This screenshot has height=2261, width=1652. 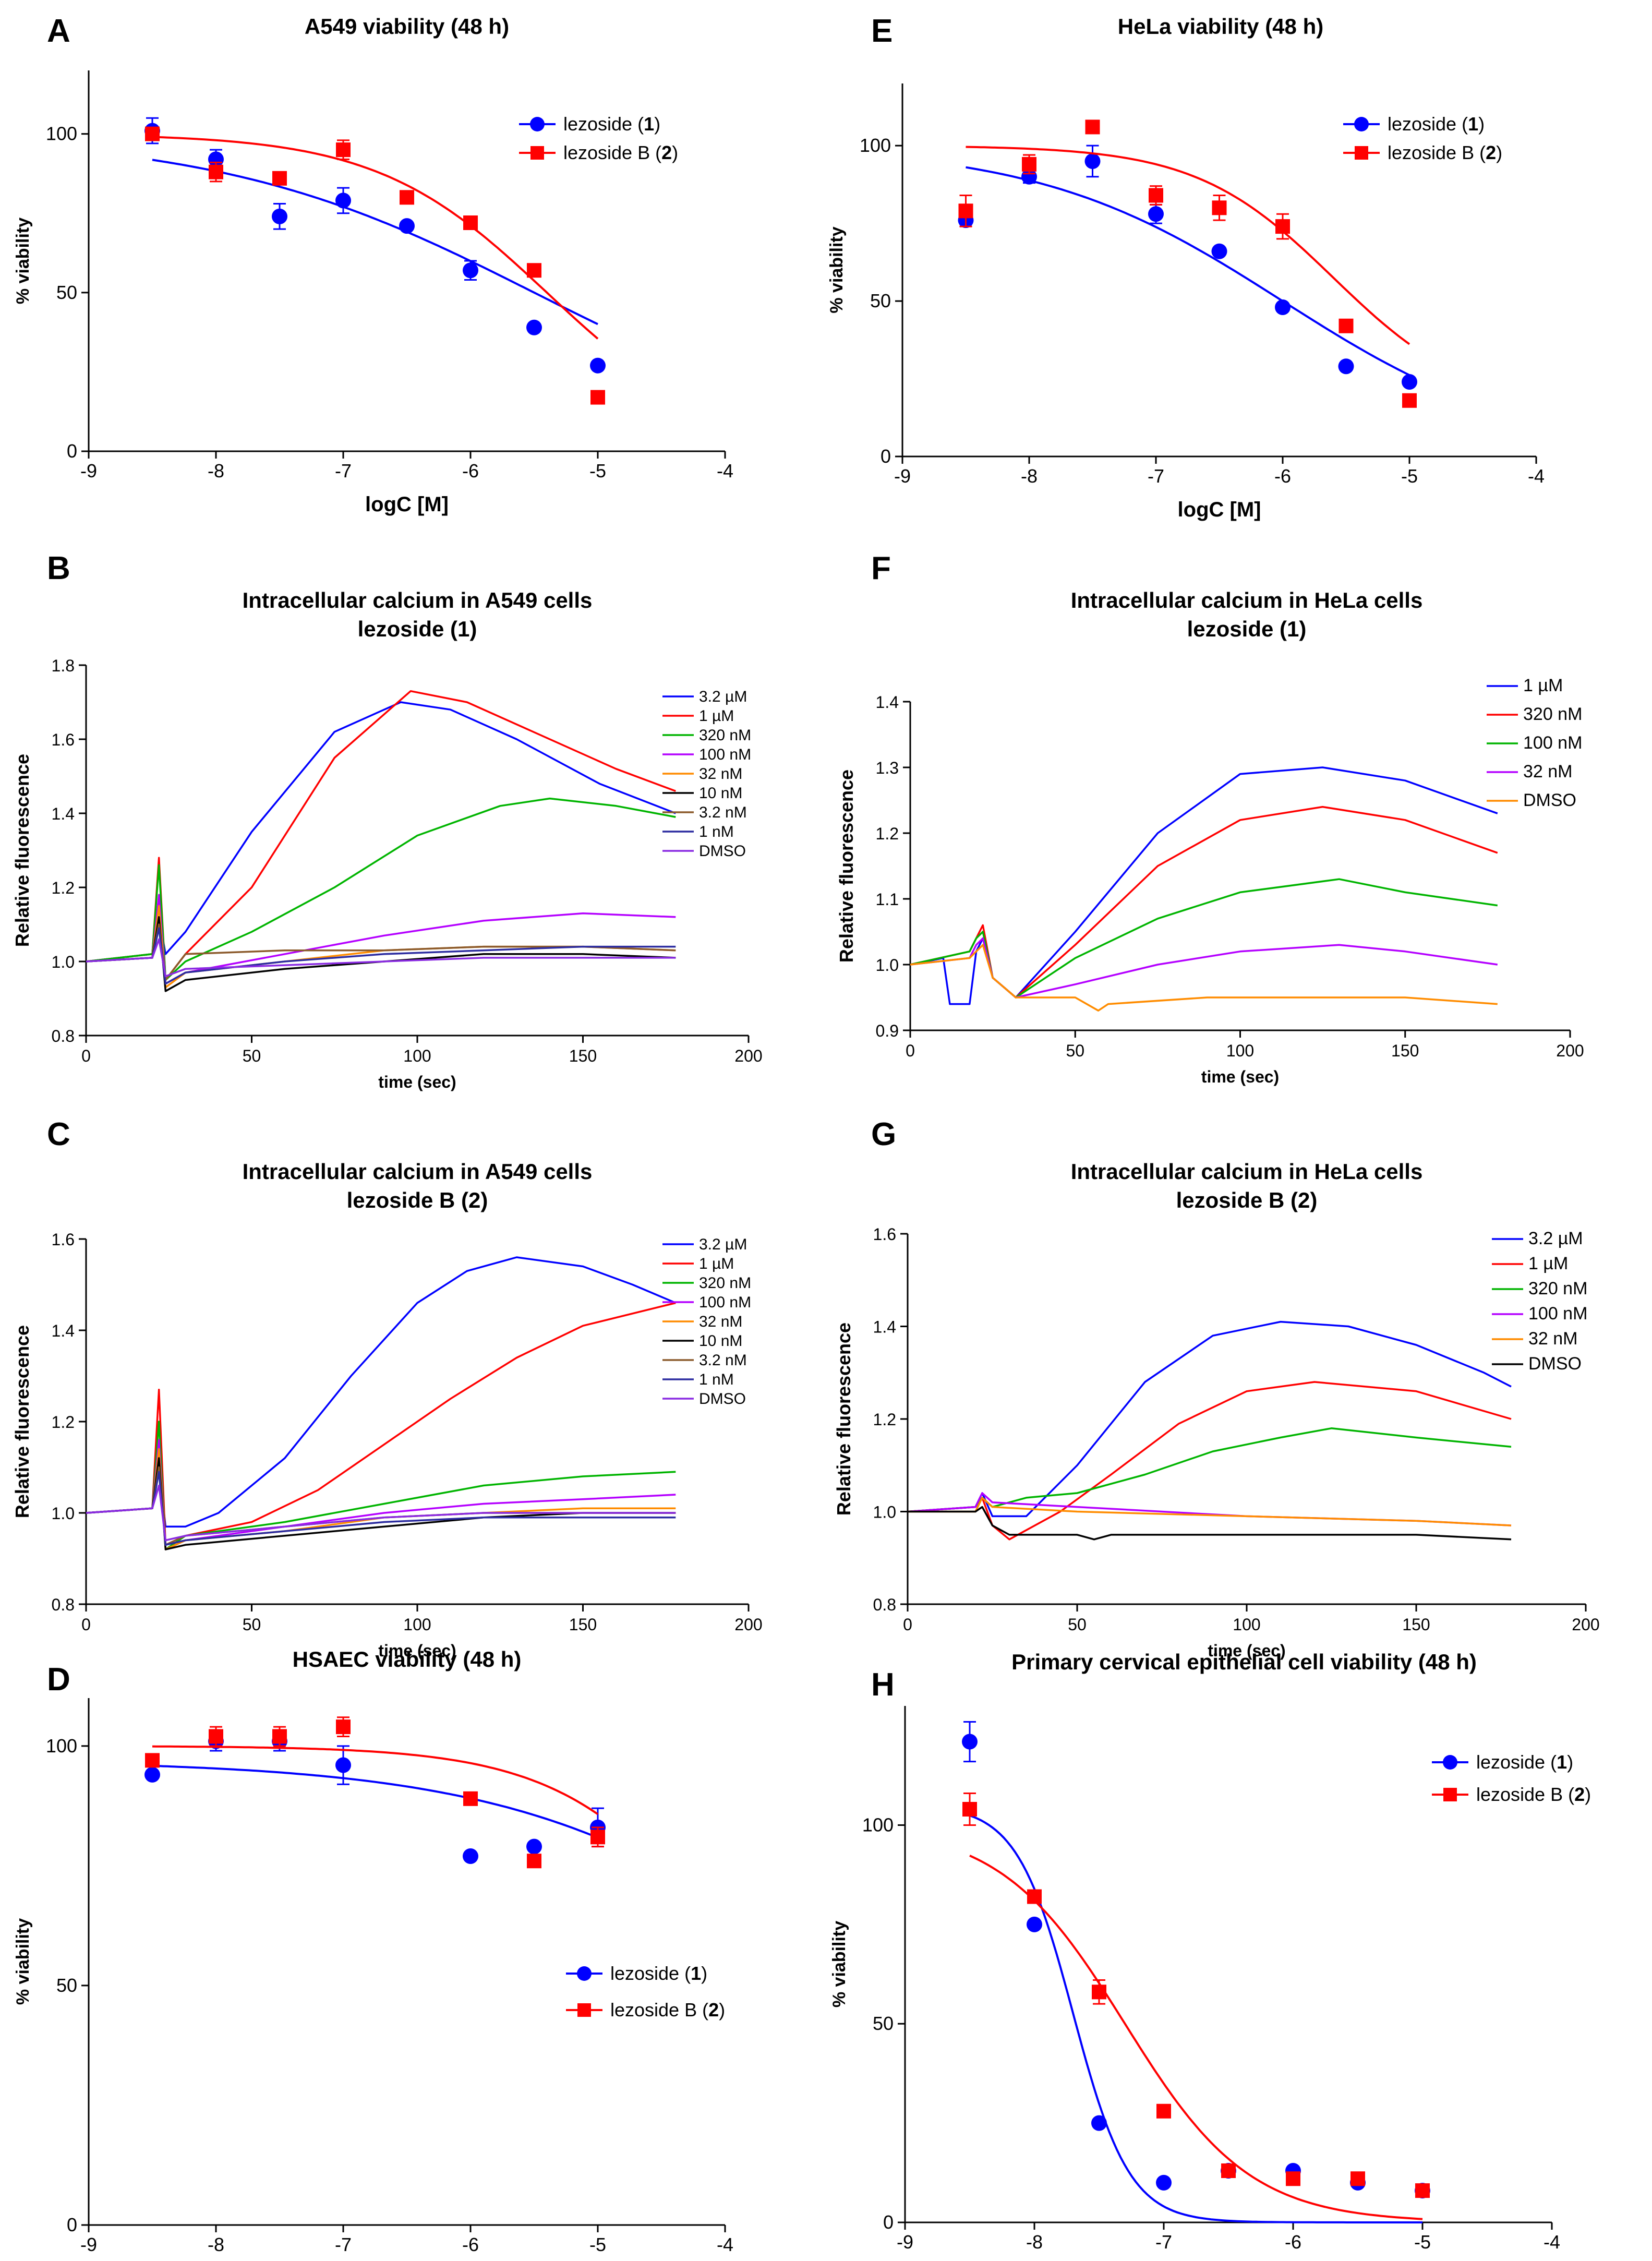 I want to click on x-tick-label-b: 100, so click(x=417, y=1056).